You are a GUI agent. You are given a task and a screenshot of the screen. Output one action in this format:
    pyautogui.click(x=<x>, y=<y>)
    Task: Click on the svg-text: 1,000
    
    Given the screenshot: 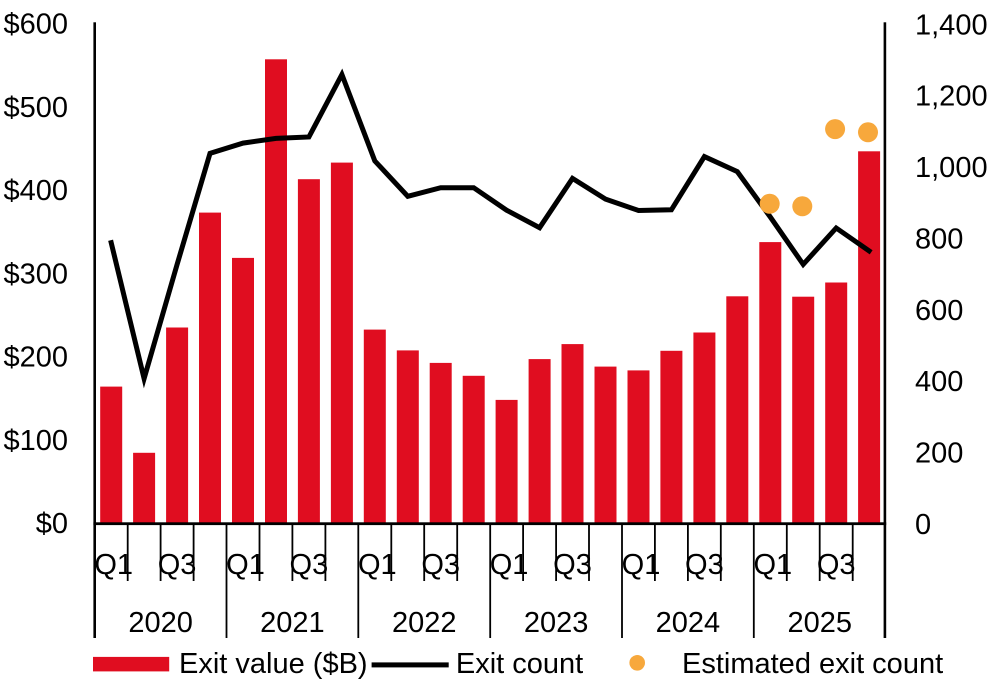 What is the action you would take?
    pyautogui.click(x=951, y=168)
    